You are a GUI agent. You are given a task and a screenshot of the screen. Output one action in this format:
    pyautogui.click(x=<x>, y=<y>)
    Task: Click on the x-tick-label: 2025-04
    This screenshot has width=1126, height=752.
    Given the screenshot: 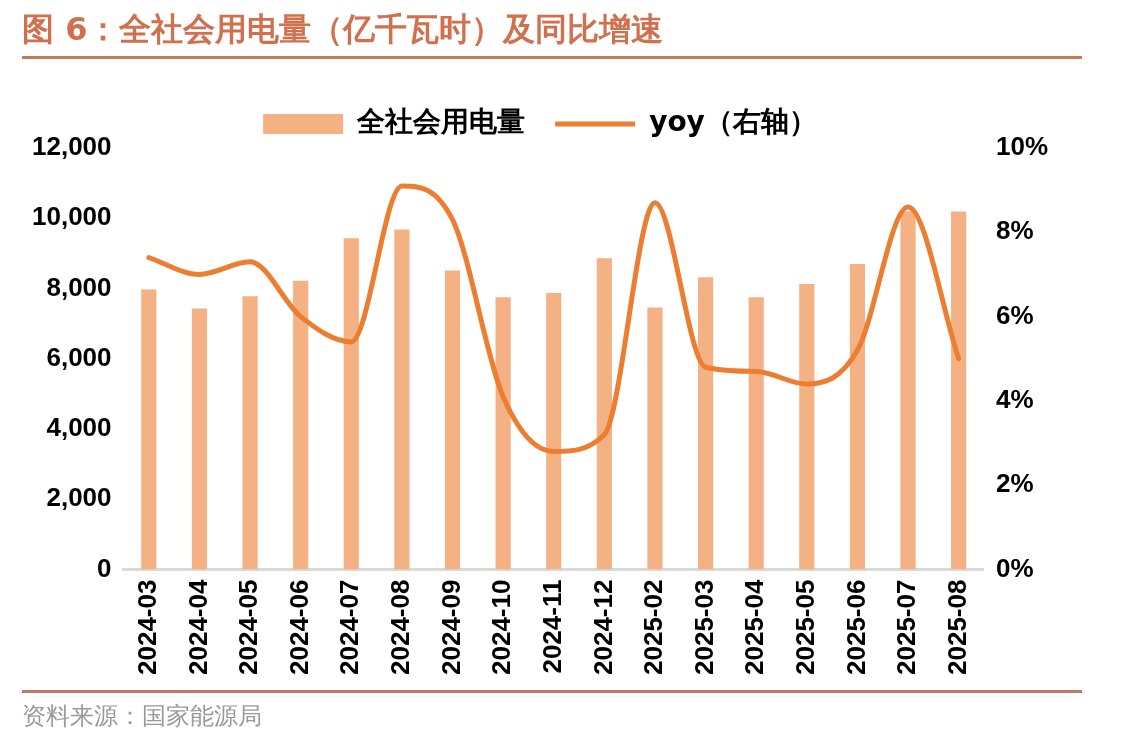 What is the action you would take?
    pyautogui.click(x=754, y=627)
    